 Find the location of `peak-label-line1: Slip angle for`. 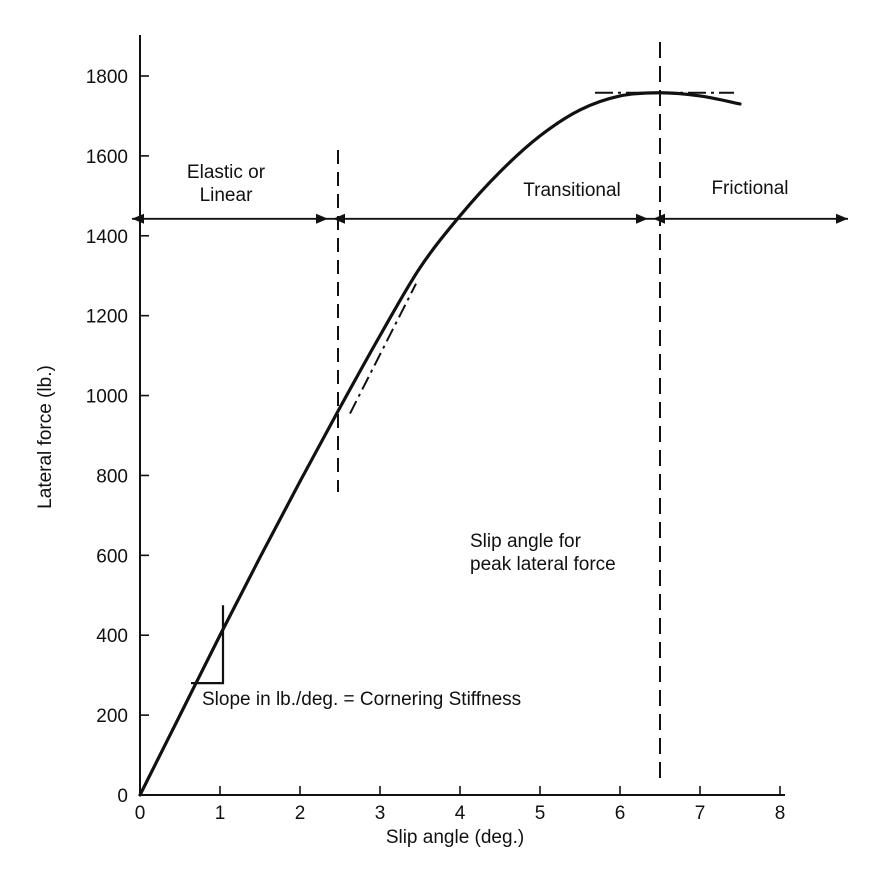

peak-label-line1: Slip angle for is located at coordinates (526, 541).